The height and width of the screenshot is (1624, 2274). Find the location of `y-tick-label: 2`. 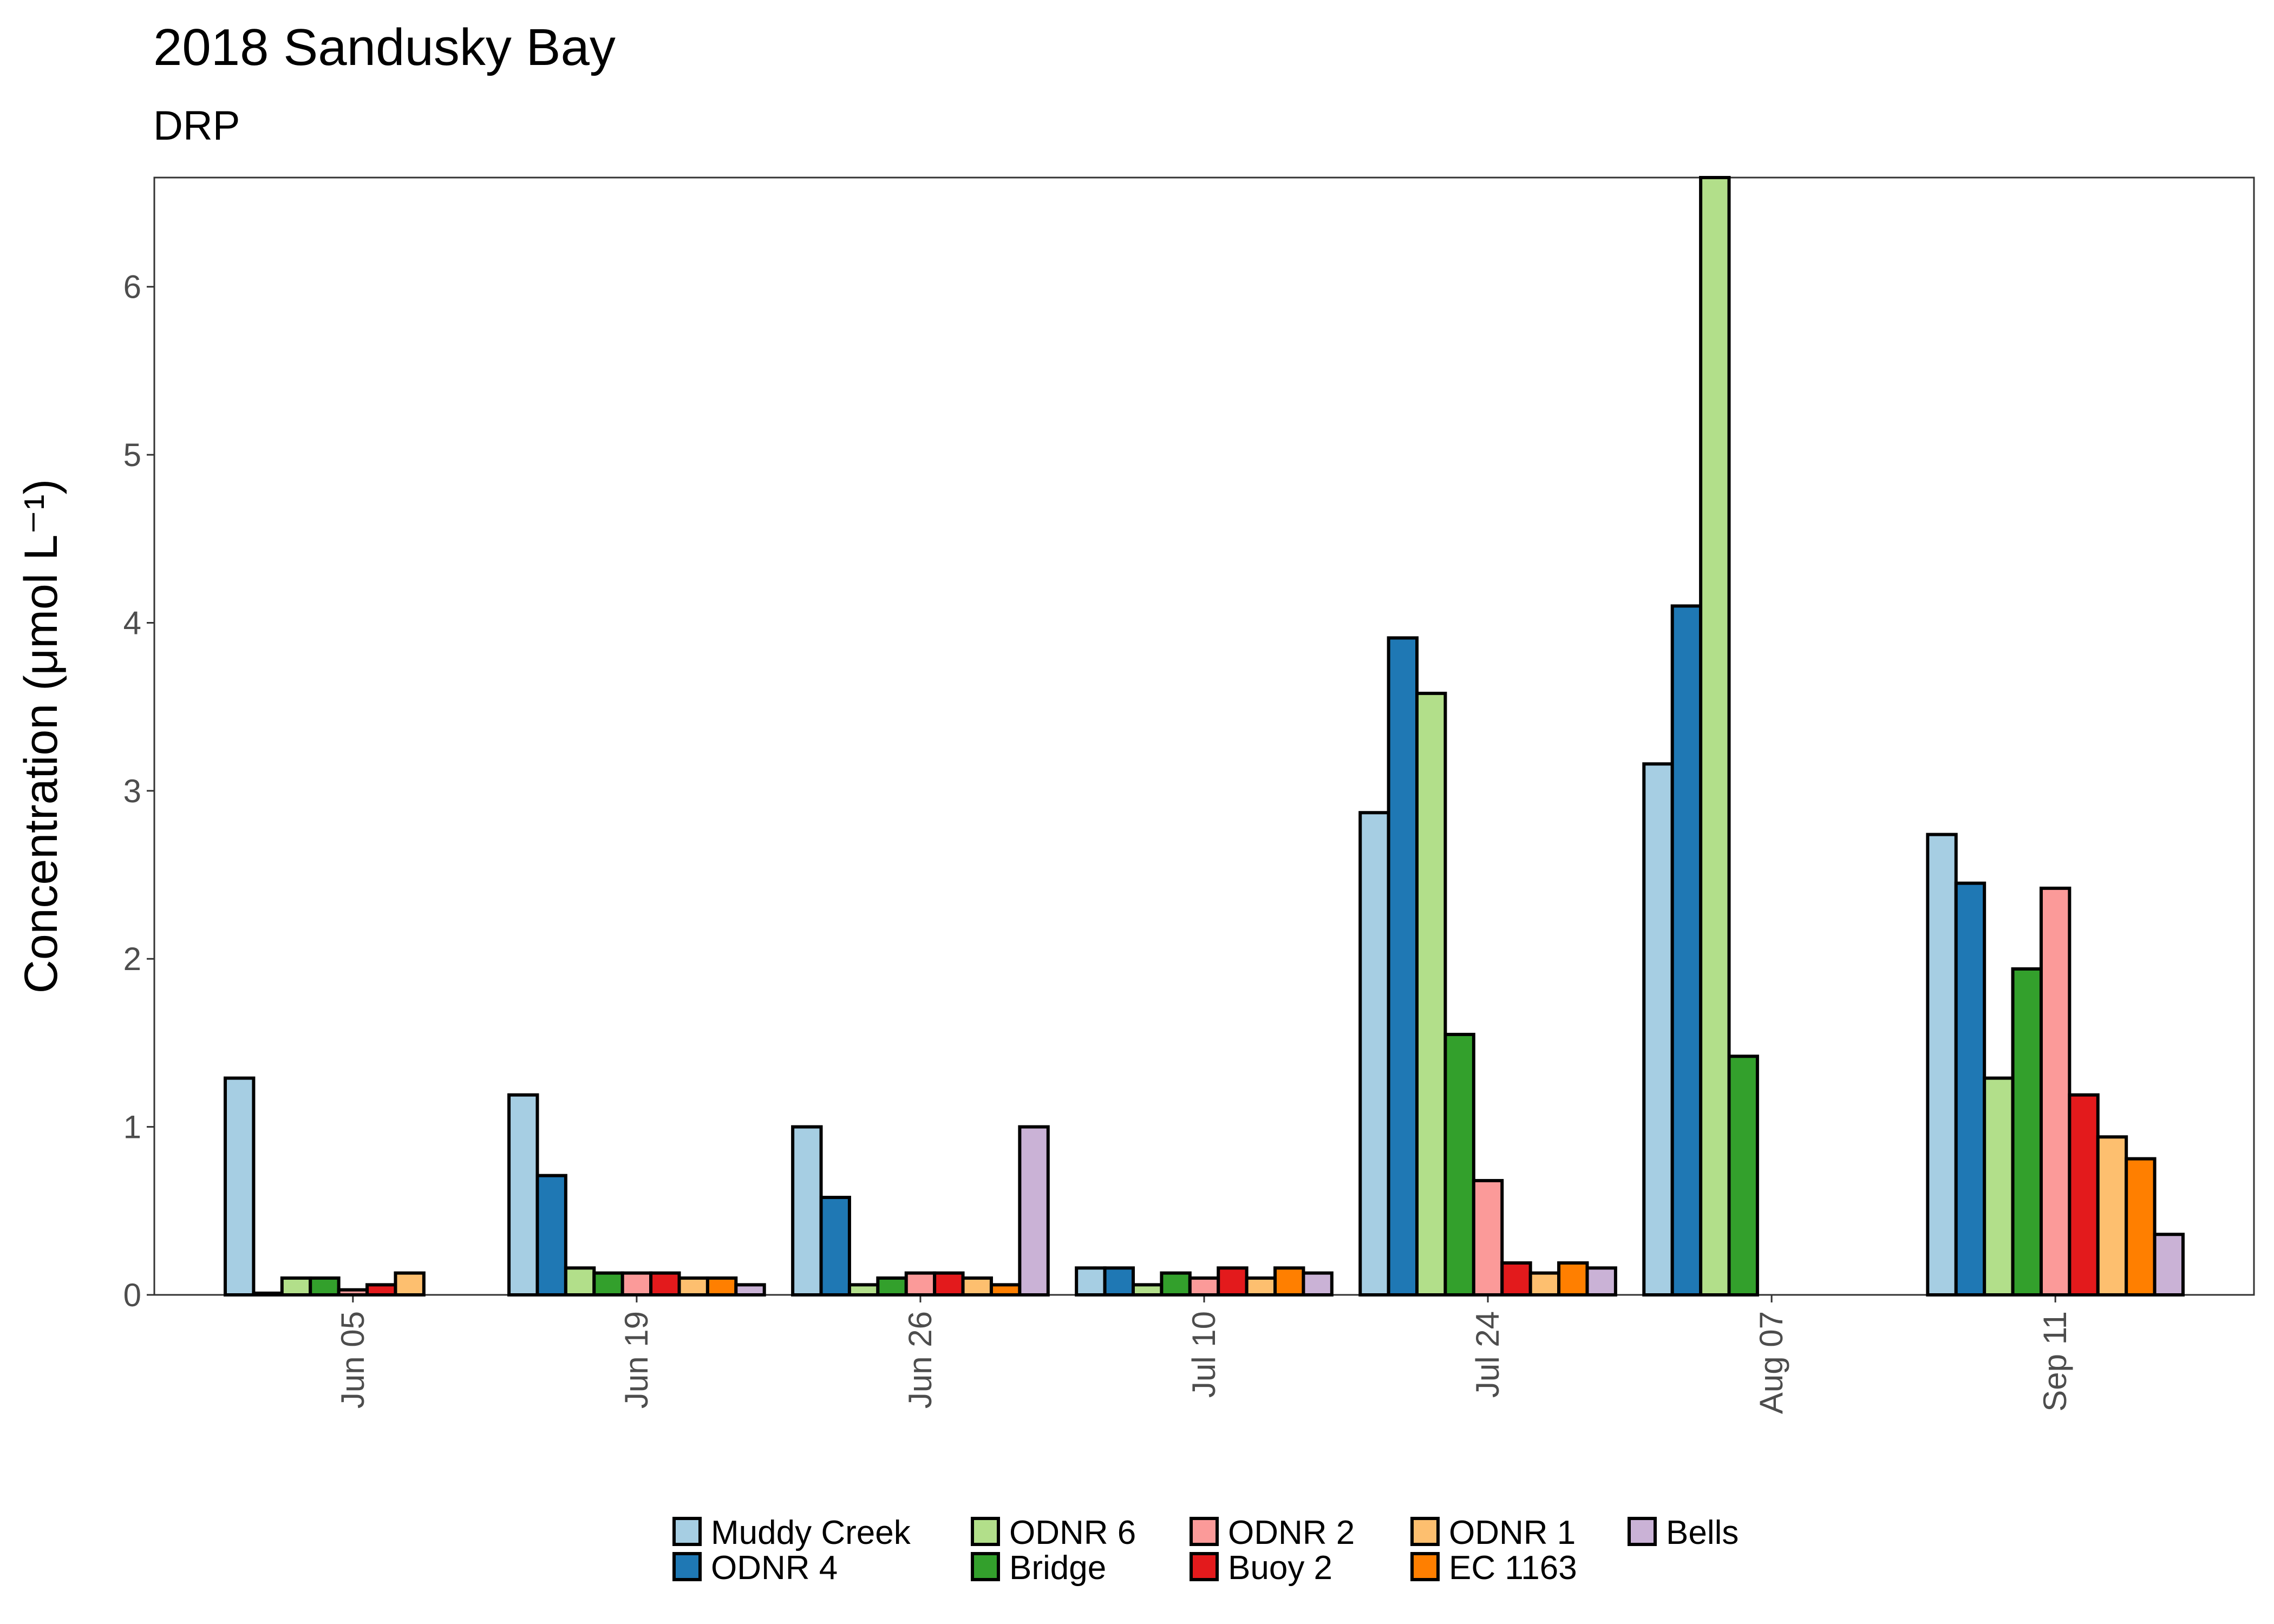

y-tick-label: 2 is located at coordinates (132, 959).